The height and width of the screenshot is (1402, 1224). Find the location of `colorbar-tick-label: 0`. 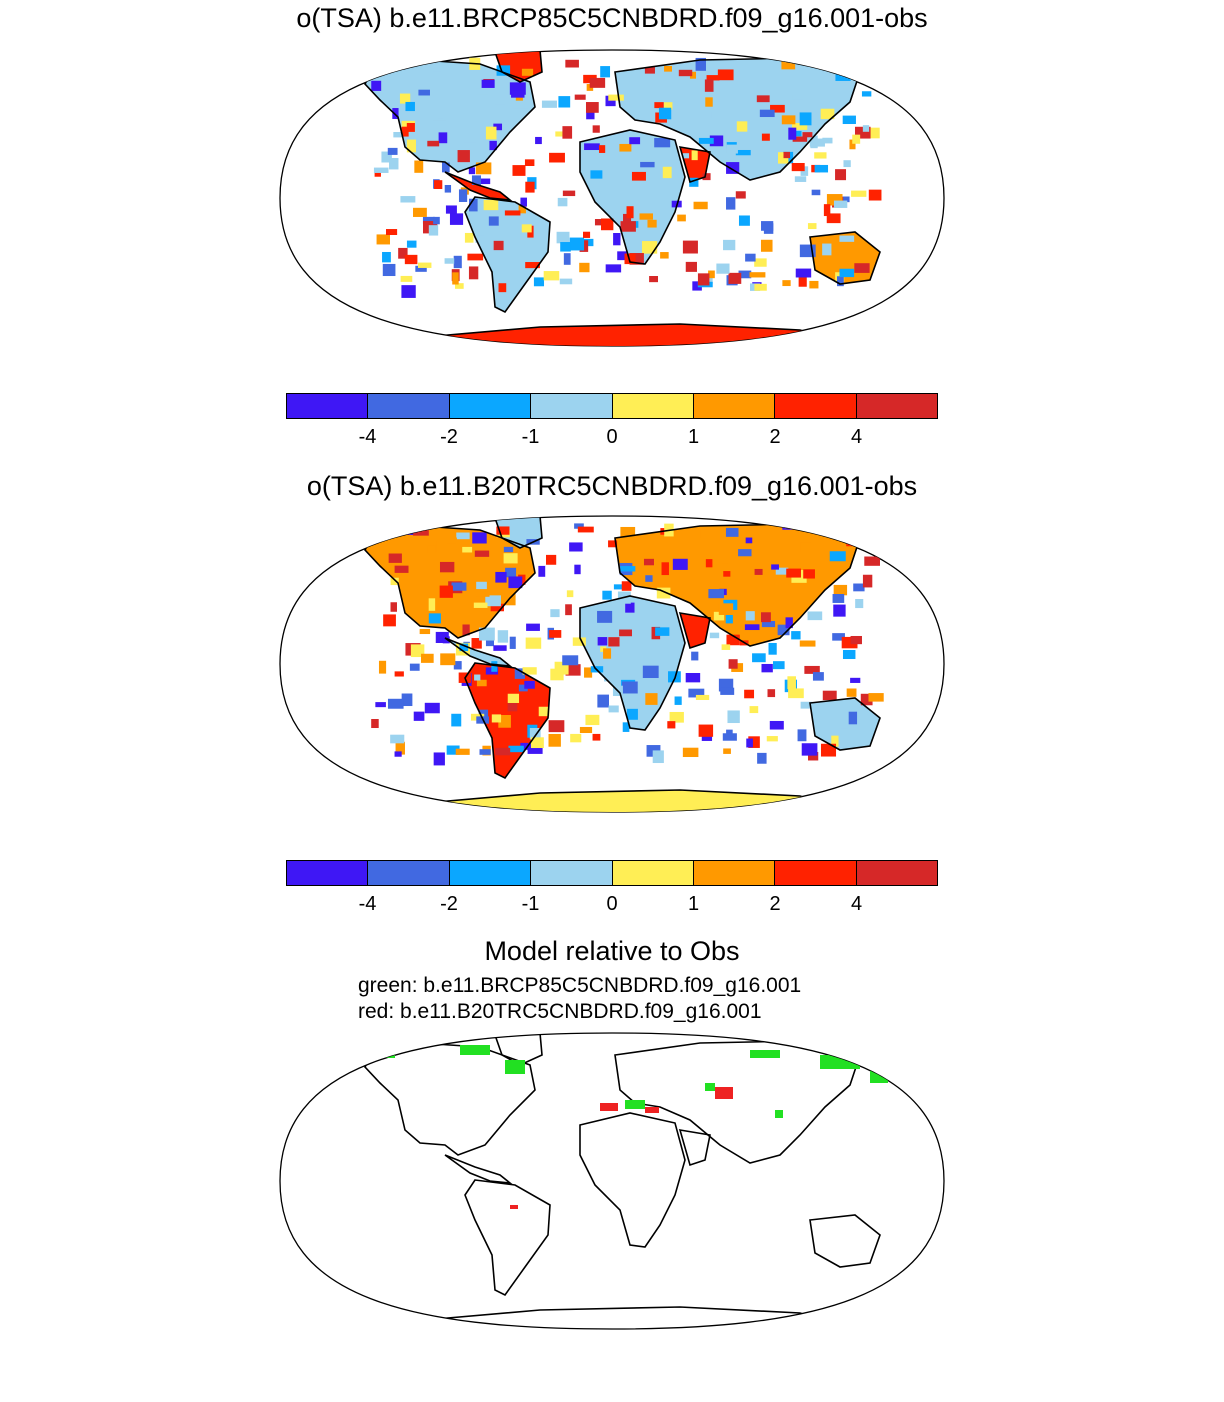

colorbar-tick-label: 0 is located at coordinates (612, 904).